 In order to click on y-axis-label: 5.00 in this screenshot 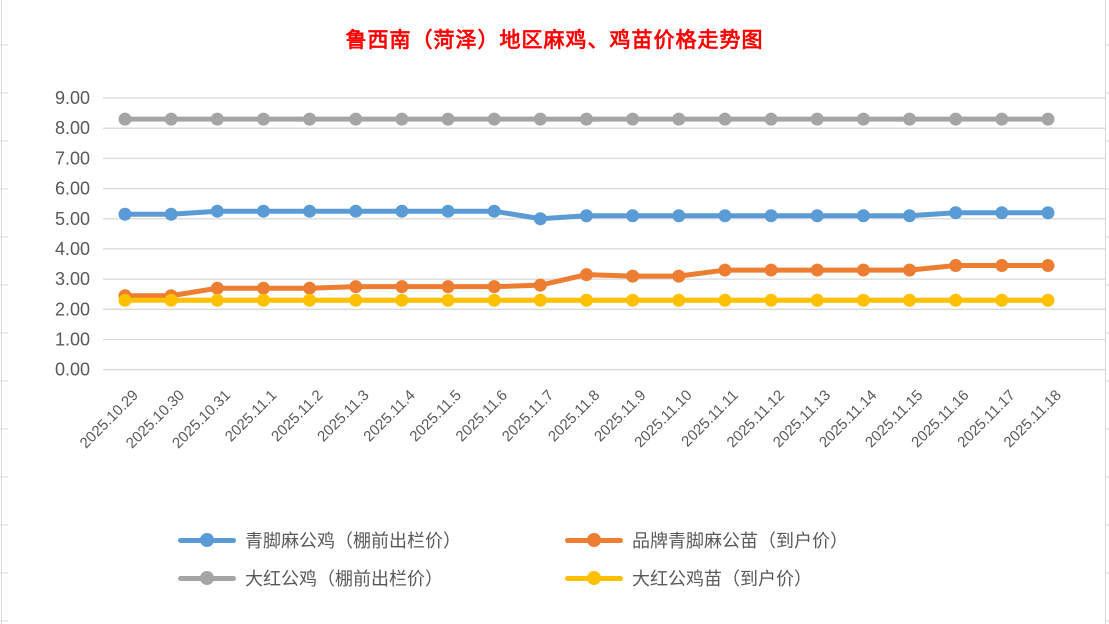, I will do `click(72, 219)`.